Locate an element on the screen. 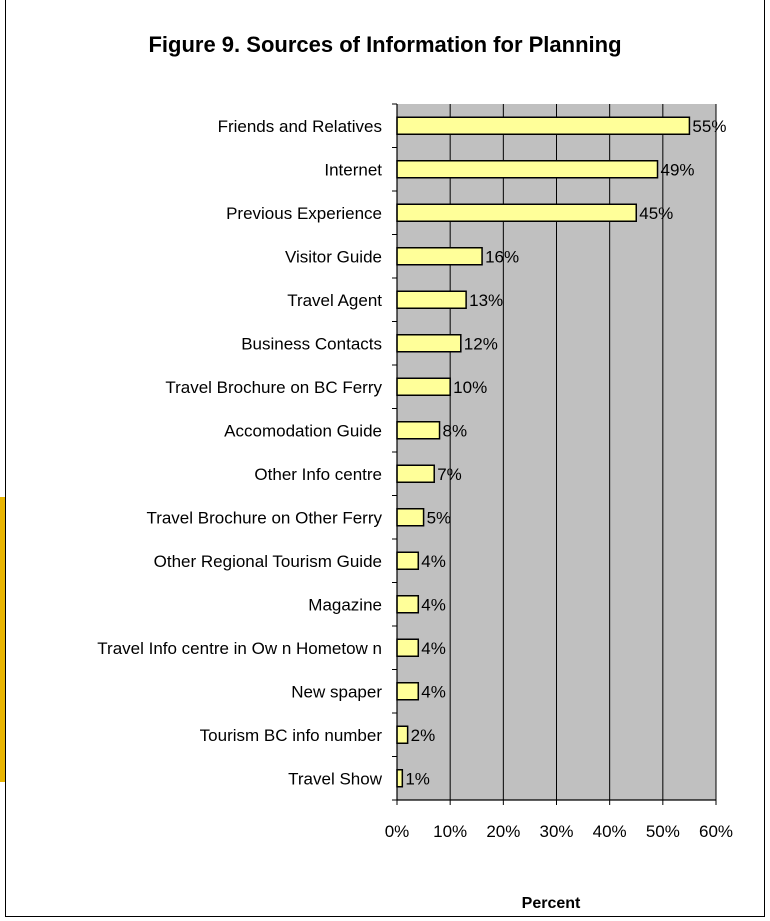 Image resolution: width=770 pixels, height=921 pixels. category-label: Travel Info centre in Ow n Hometow n is located at coordinates (239, 648).